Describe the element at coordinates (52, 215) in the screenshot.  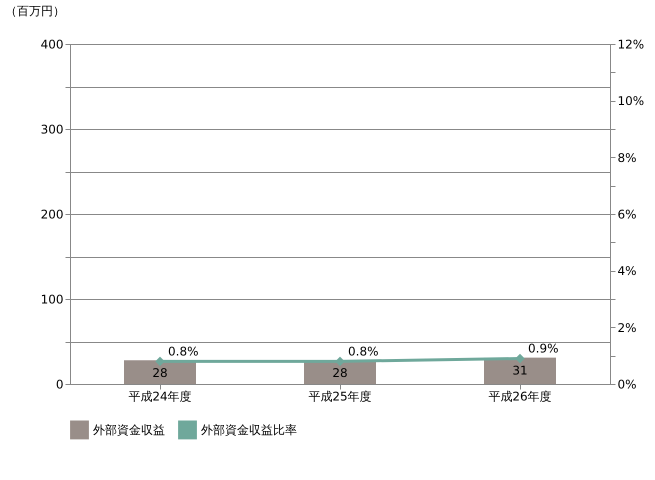
I see `y-tick-label: 200` at that location.